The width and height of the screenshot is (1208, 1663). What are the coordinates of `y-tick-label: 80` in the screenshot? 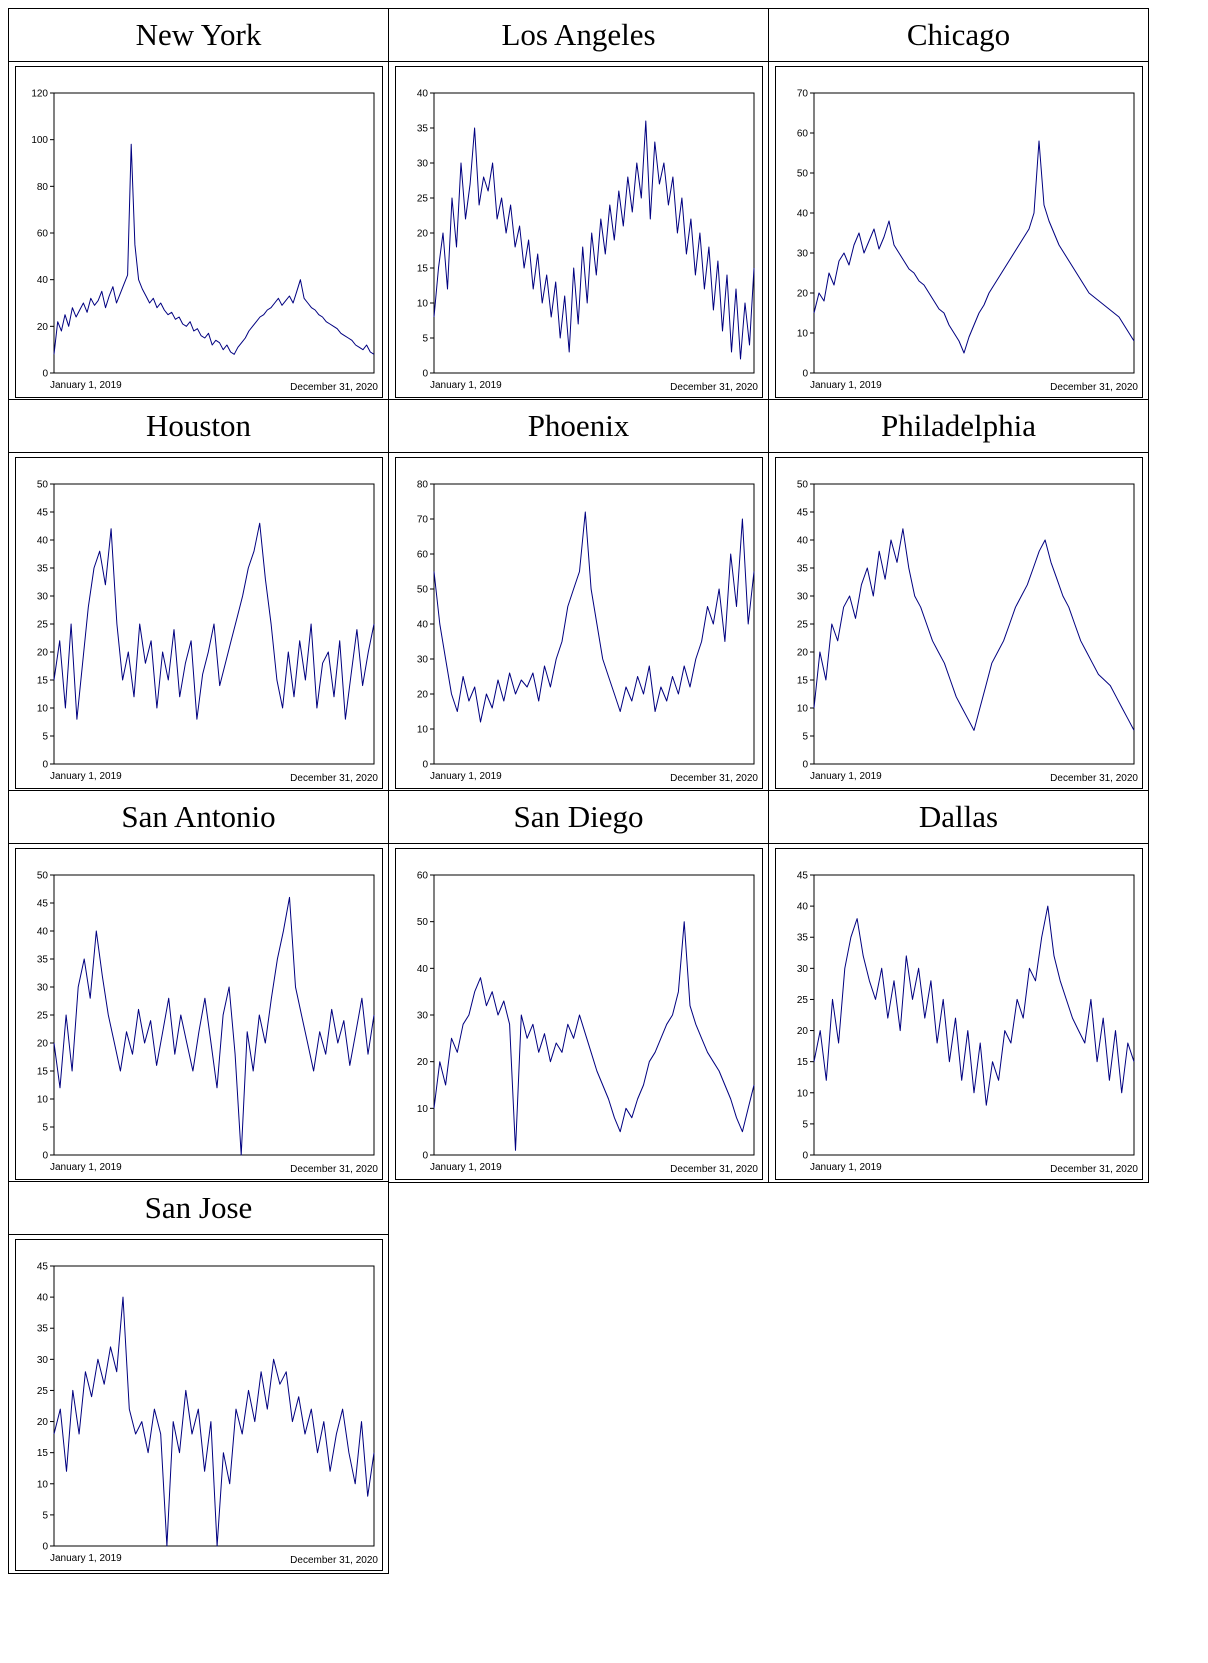 It's located at (423, 485).